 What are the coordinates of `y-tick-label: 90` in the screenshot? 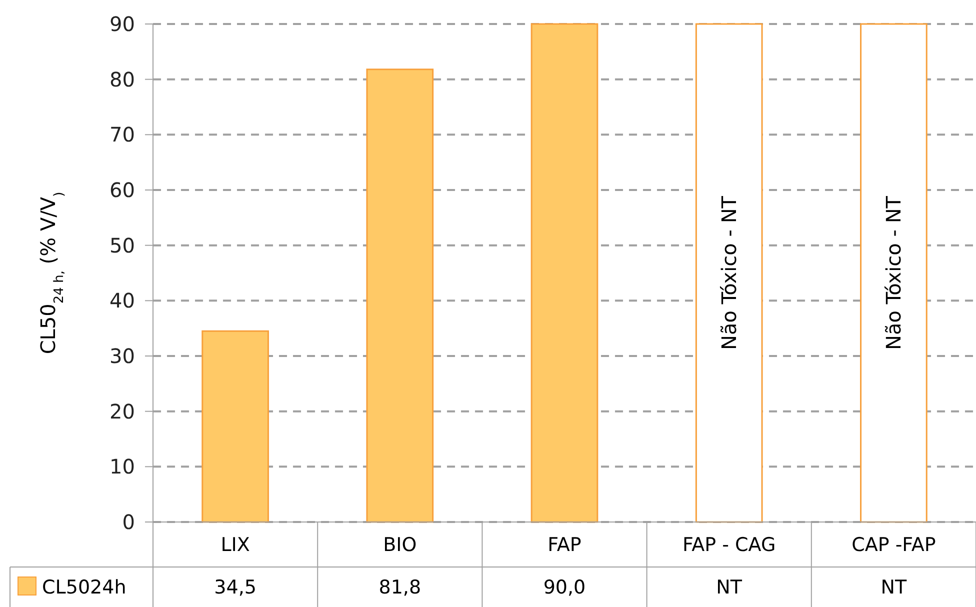 It's located at (122, 24).